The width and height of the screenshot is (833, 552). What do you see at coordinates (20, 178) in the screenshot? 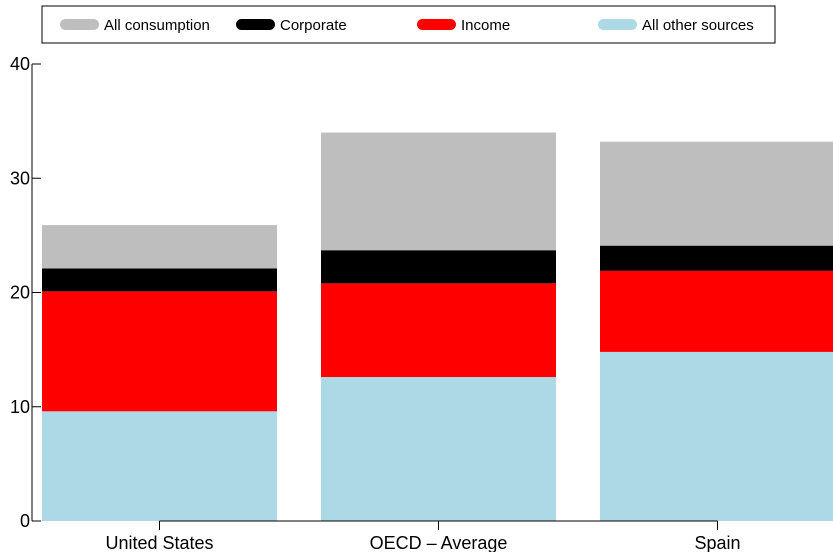
I see `y-tick-label-30: 30` at bounding box center [20, 178].